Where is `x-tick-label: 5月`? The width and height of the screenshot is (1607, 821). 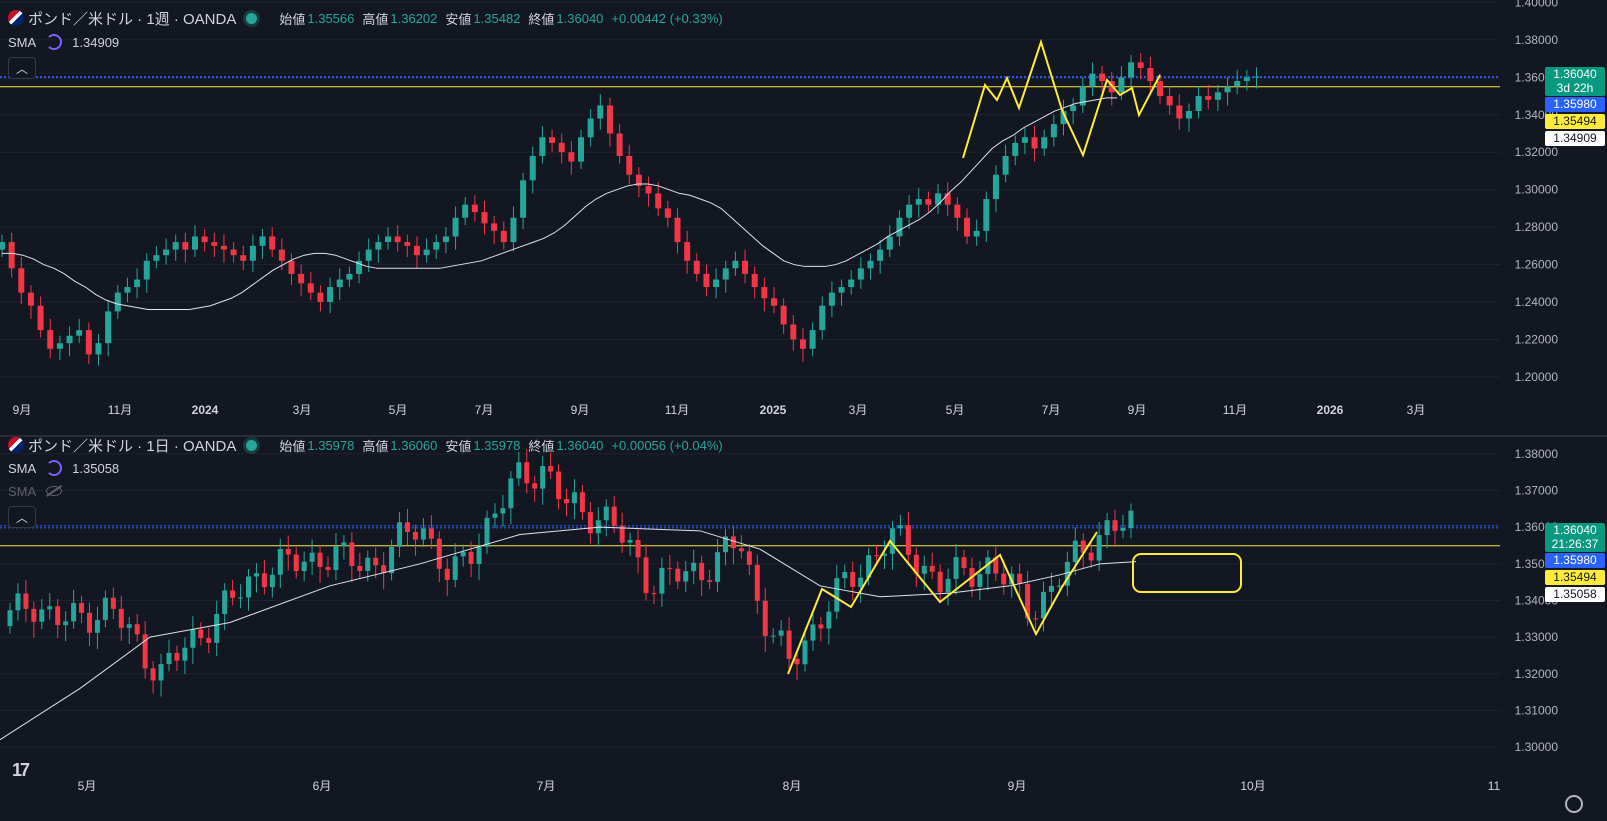
x-tick-label: 5月 is located at coordinates (87, 786).